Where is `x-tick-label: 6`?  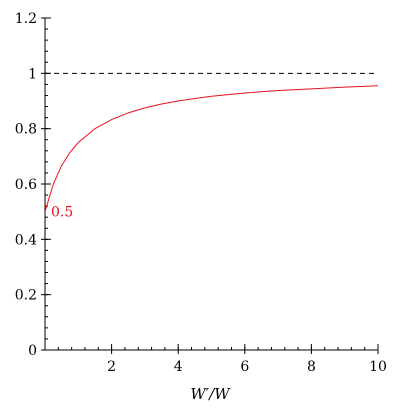 x-tick-label: 6 is located at coordinates (244, 367).